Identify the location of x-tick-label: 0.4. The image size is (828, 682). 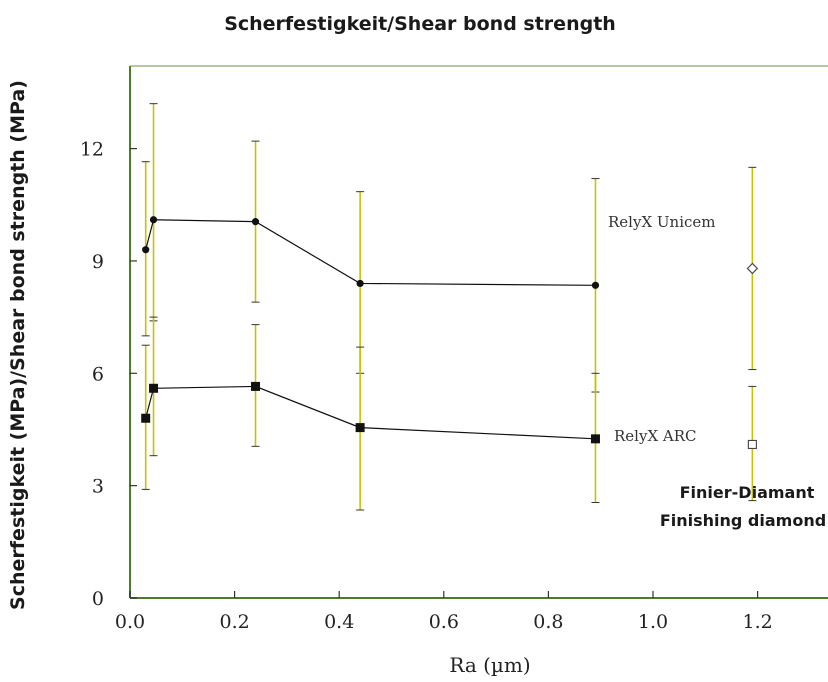
(339, 622).